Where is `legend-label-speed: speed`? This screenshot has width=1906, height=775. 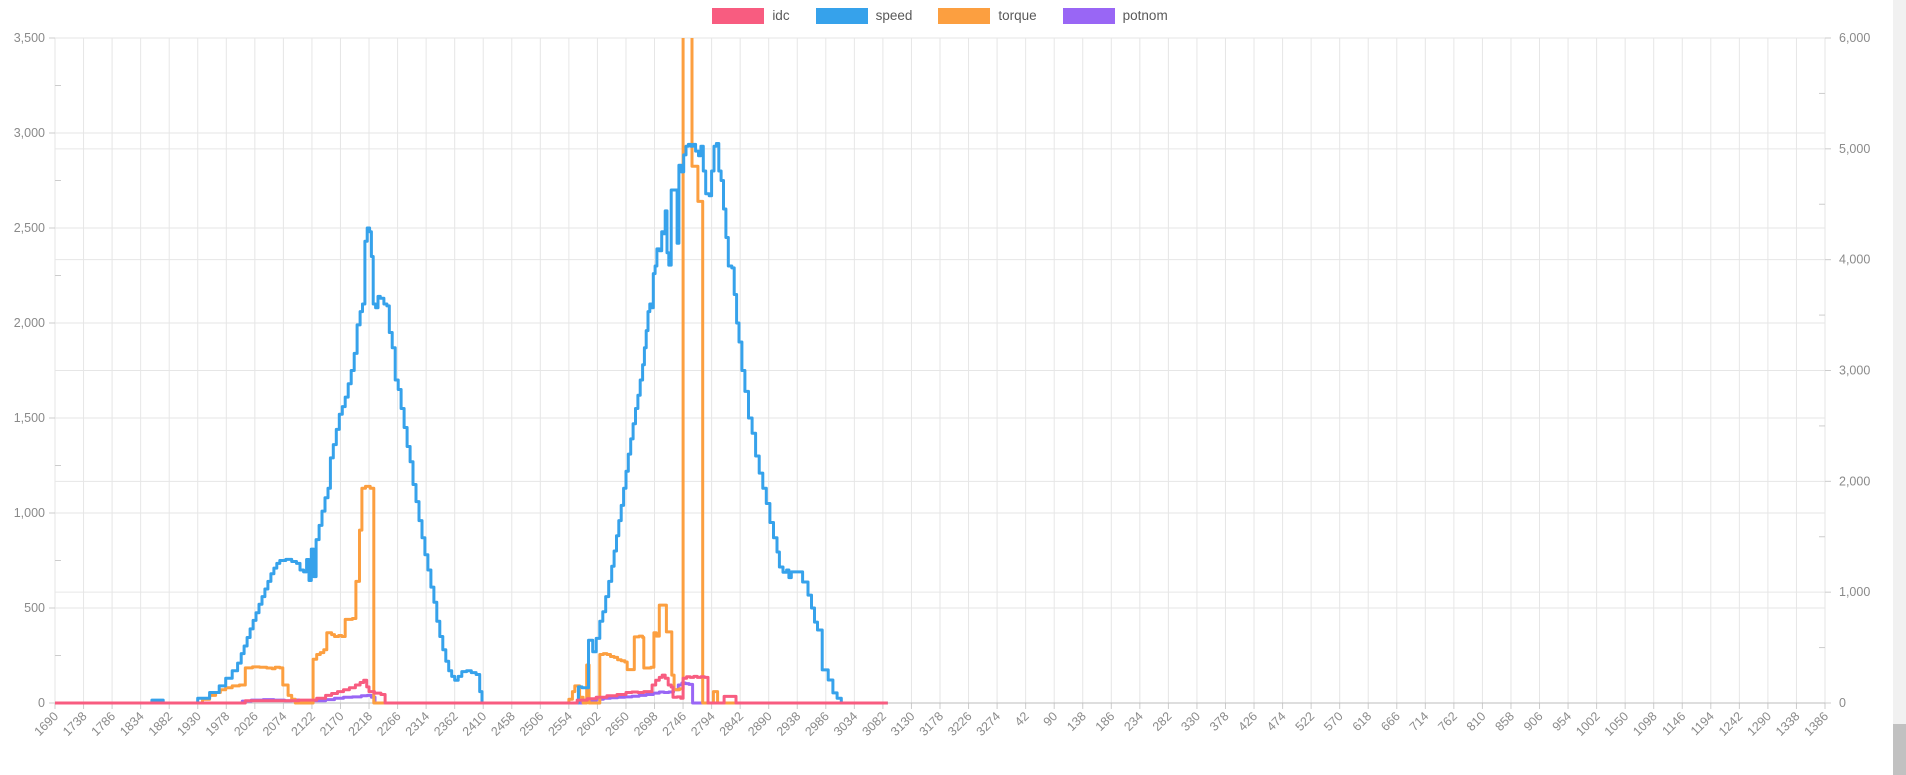 legend-label-speed: speed is located at coordinates (894, 15).